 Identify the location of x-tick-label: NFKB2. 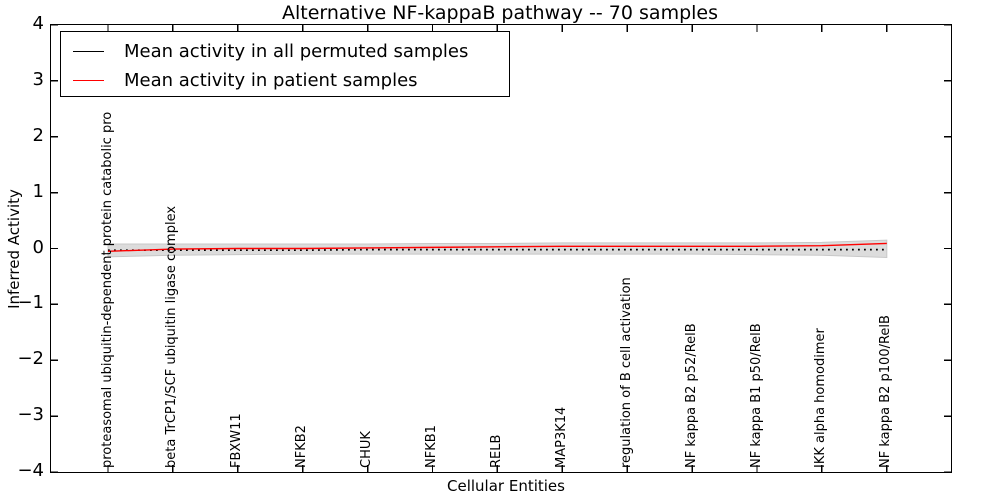
(302, 446).